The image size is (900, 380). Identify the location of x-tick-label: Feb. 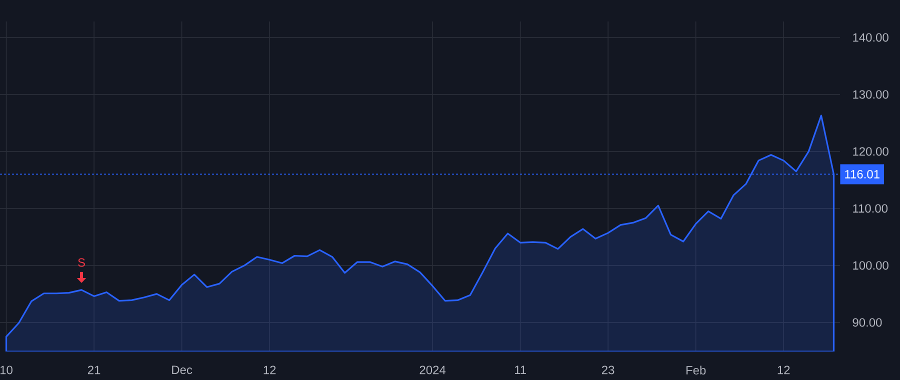
(696, 370).